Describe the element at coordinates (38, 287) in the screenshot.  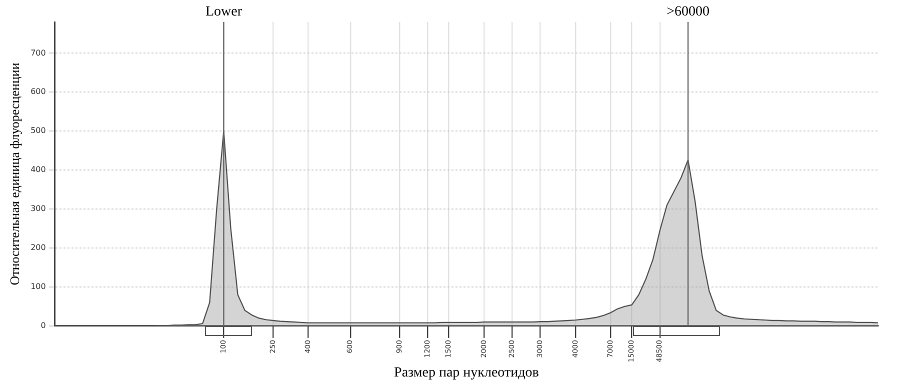
I see `y-tick-label: 100` at that location.